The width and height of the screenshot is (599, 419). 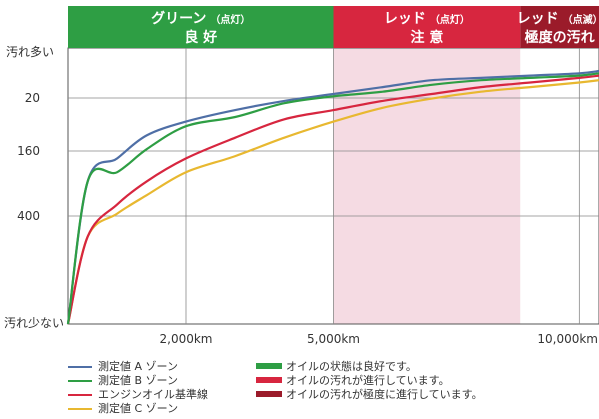 What do you see at coordinates (28, 151) in the screenshot?
I see `y-tick-label-2: 160` at bounding box center [28, 151].